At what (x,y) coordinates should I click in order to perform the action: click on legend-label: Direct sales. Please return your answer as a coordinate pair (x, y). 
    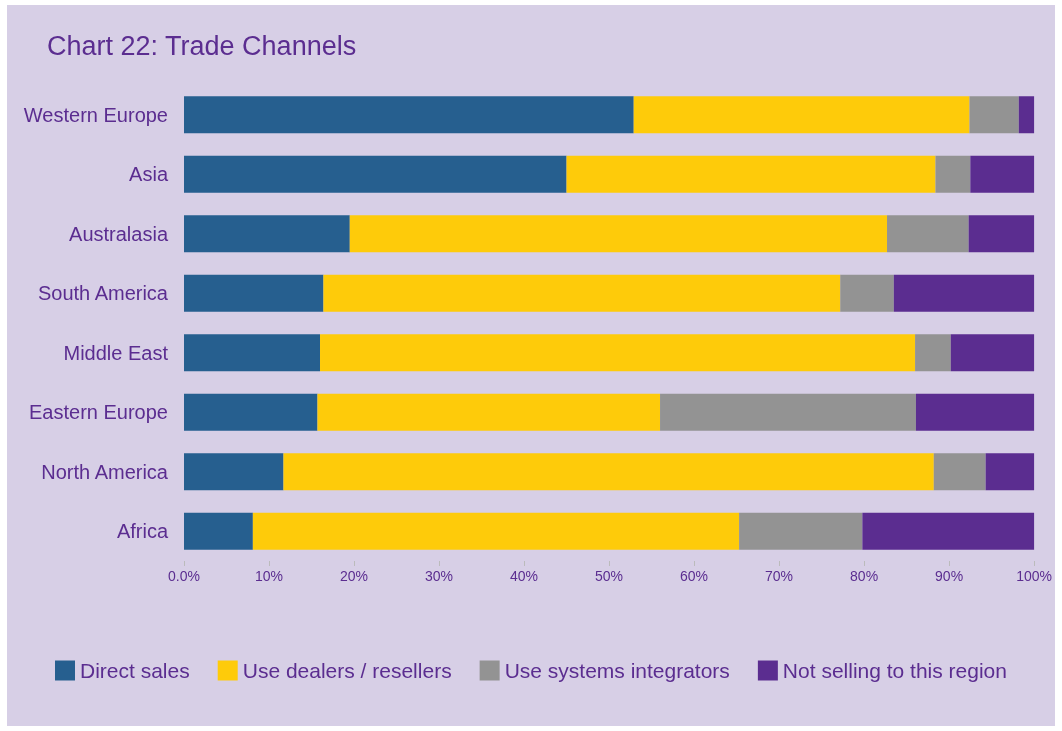
    Looking at the image, I should click on (135, 670).